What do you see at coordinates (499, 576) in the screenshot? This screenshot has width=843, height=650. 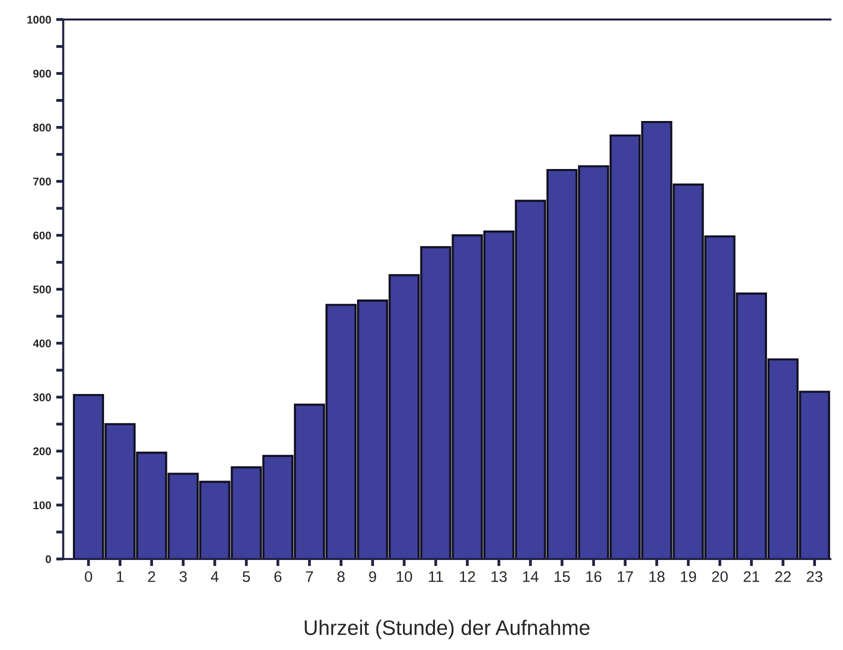 I see `x-tick-label: 13` at bounding box center [499, 576].